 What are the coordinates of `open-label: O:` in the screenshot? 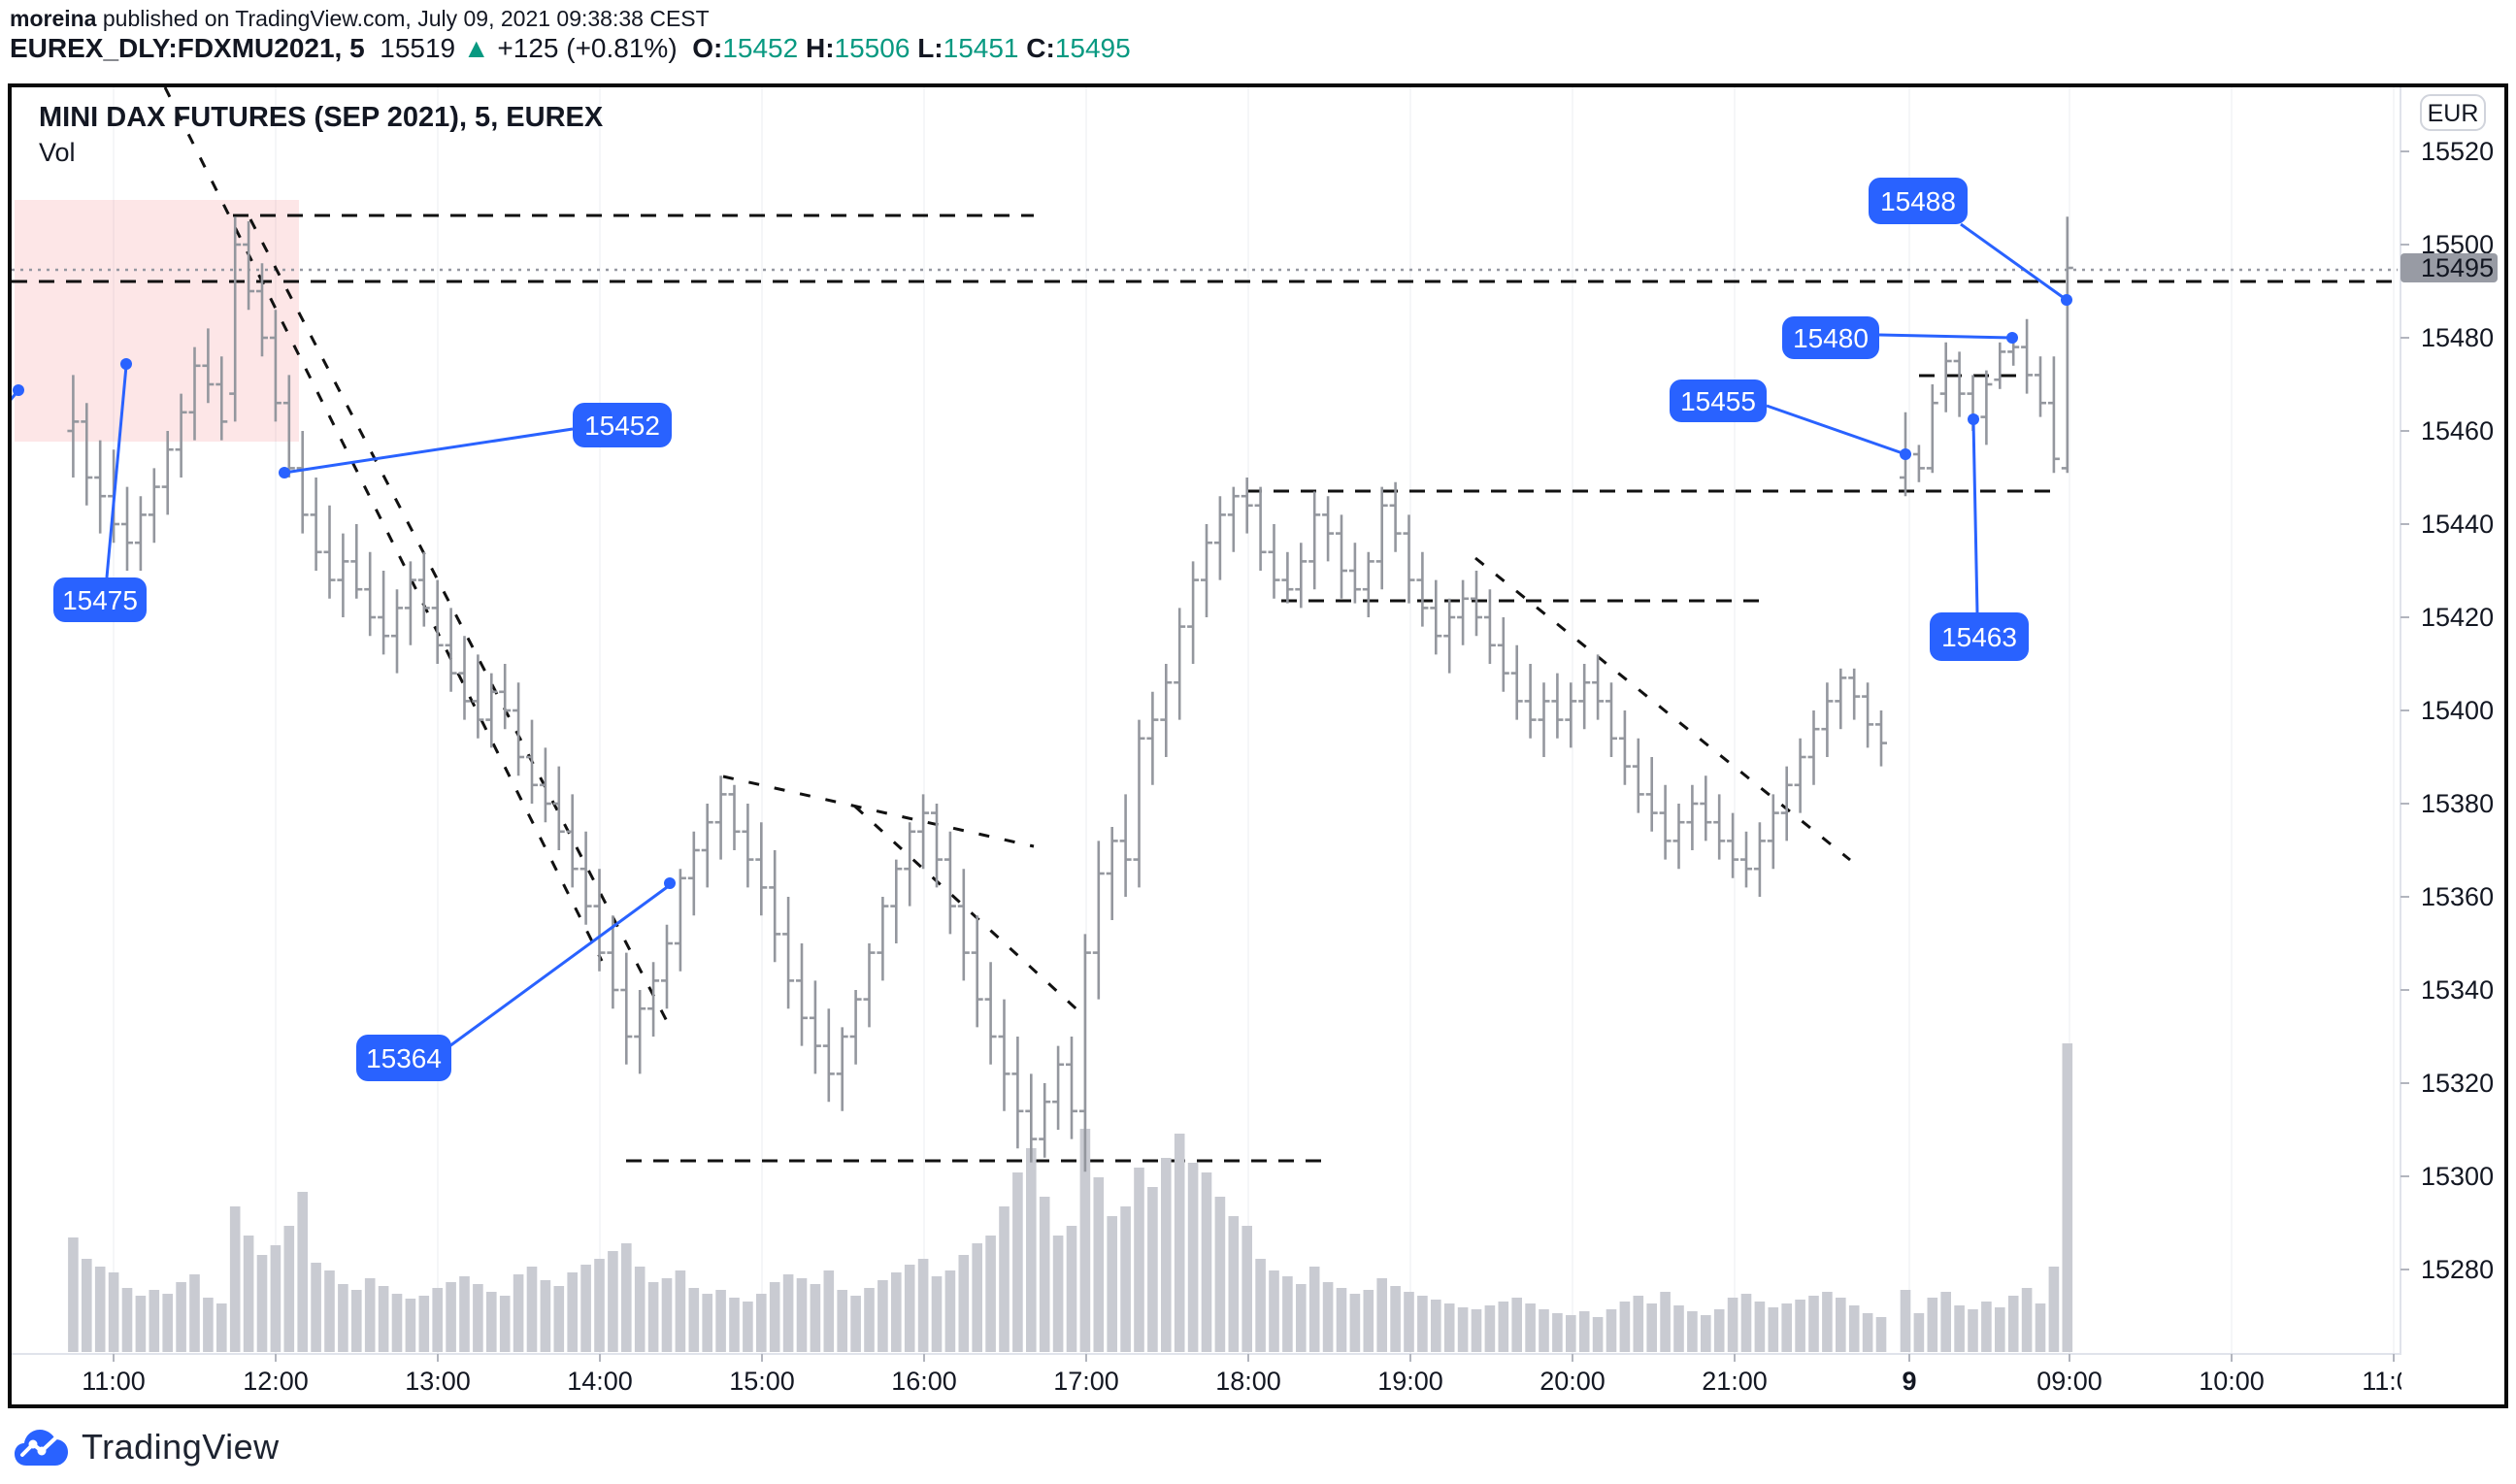 It's located at (707, 48).